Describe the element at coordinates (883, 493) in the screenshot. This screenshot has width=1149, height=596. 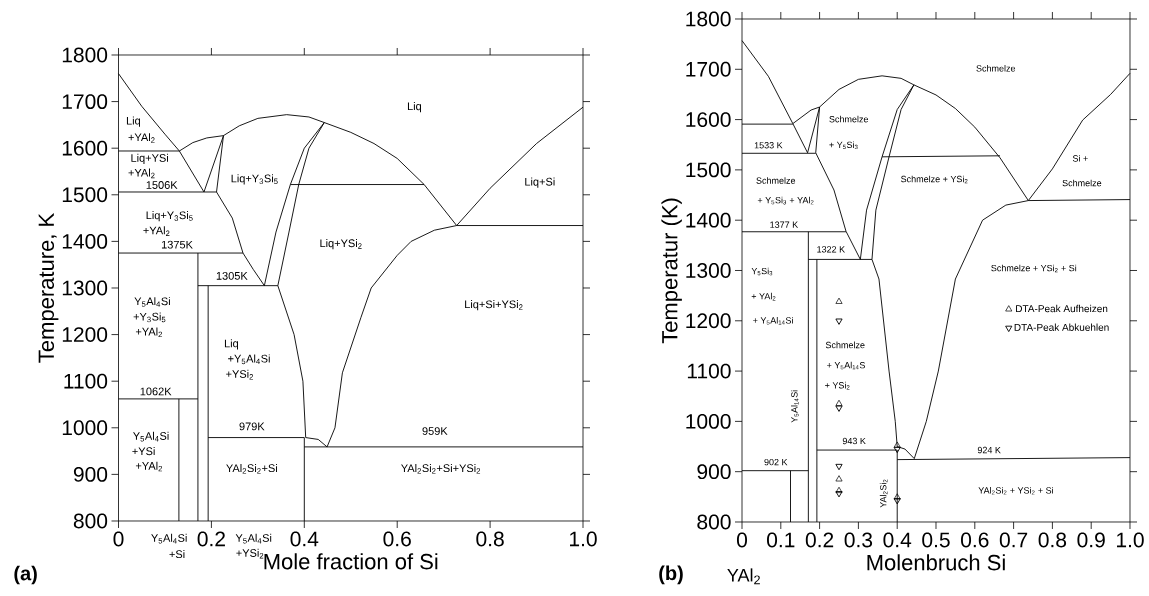
I see `annotation: YAl$_{2}$Si$_{2}$` at that location.